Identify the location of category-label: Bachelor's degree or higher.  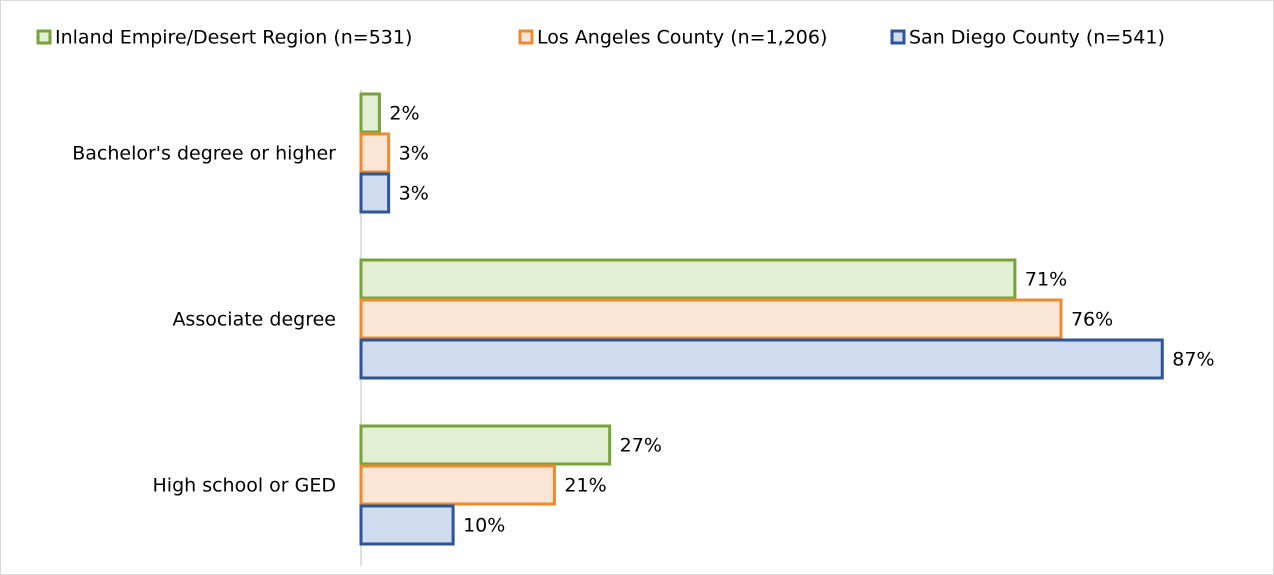
(204, 154).